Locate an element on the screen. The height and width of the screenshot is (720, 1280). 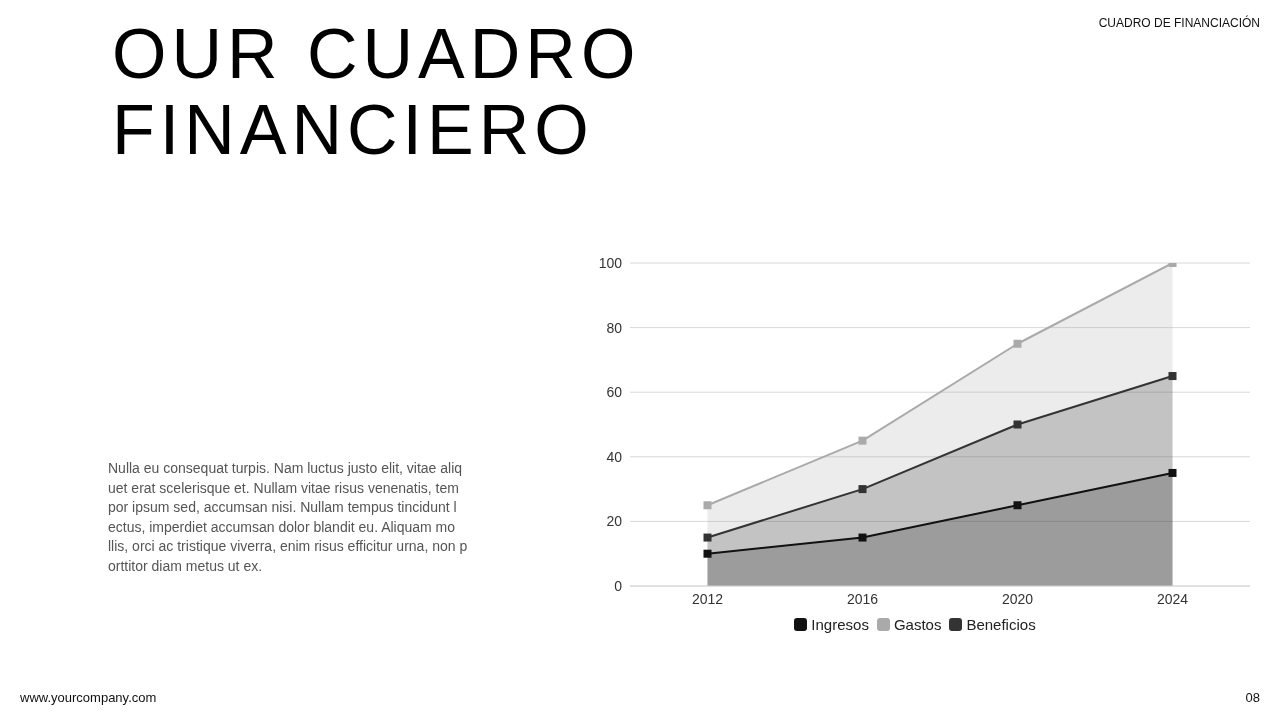
legend-label: Ingresos is located at coordinates (839, 624).